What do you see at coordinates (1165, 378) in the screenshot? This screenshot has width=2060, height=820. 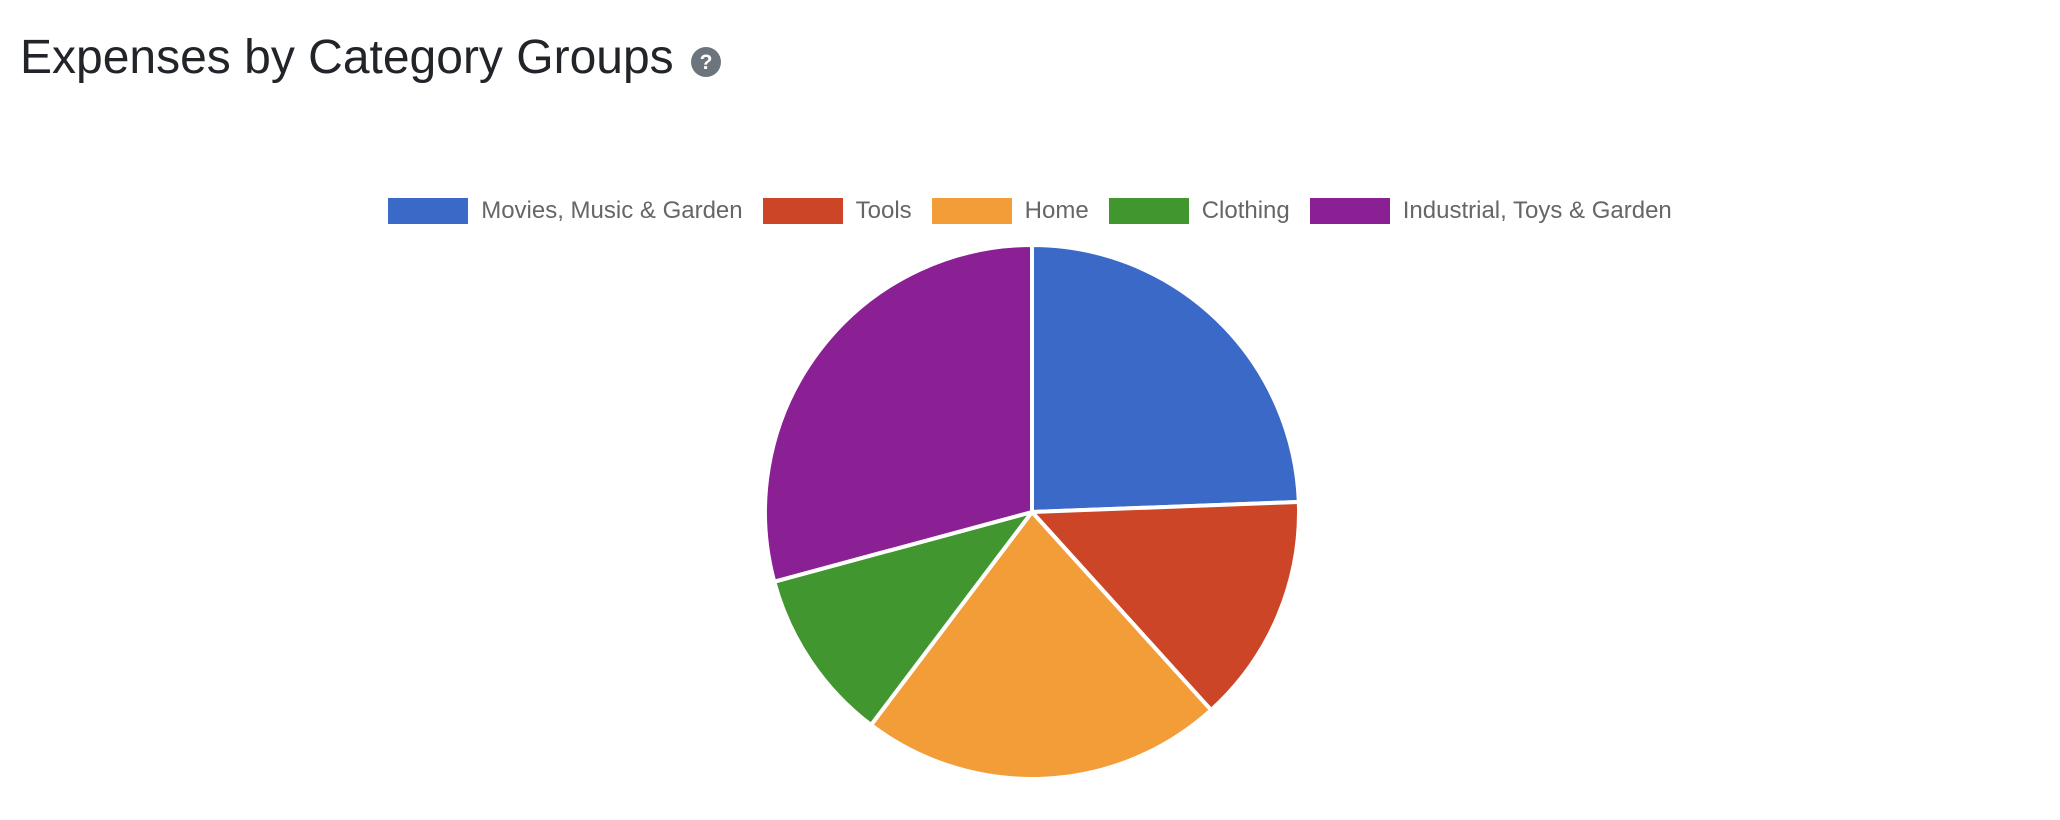 I see `pie-slice-movies-music-and-garden` at bounding box center [1165, 378].